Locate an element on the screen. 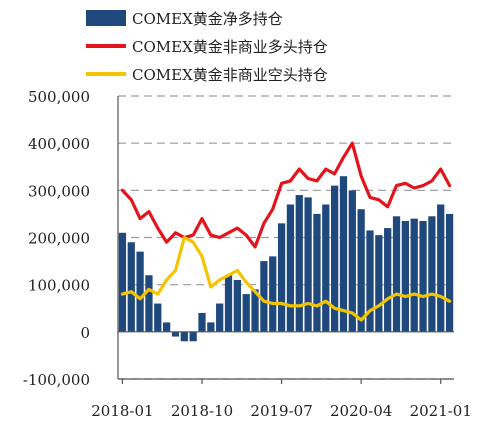 This screenshot has height=431, width=500. y-tick-label-0: -100,000 is located at coordinates (56, 380).